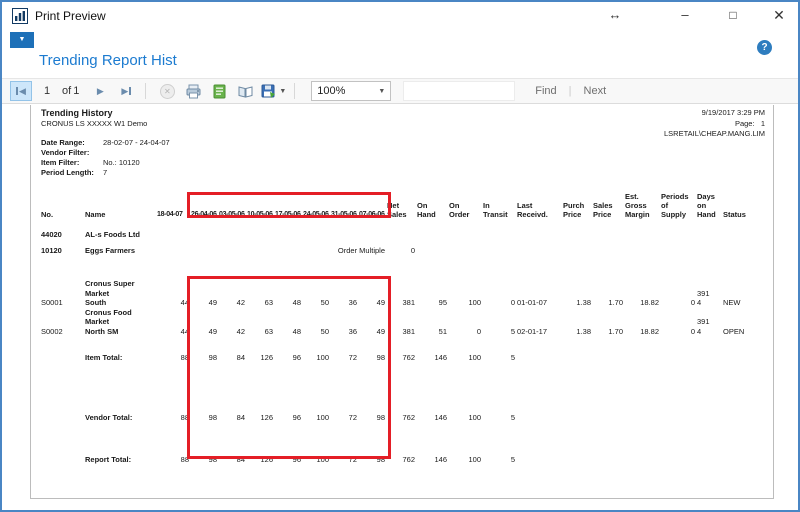 The width and height of the screenshot is (800, 512). Describe the element at coordinates (744, 123) in the screenshot. I see `page-label: Page:` at that location.